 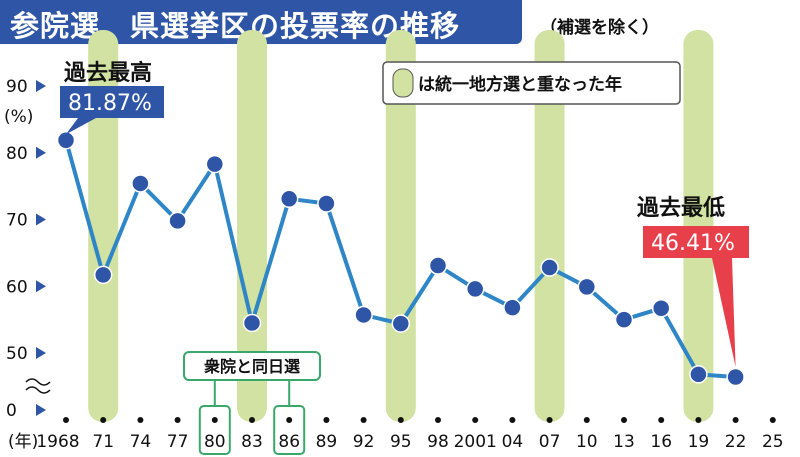 What do you see at coordinates (661, 308) in the screenshot?
I see `point-2016` at bounding box center [661, 308].